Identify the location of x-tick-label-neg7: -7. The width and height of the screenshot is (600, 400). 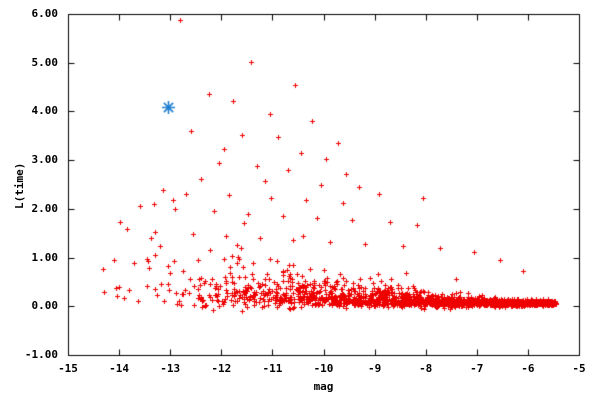
(477, 368).